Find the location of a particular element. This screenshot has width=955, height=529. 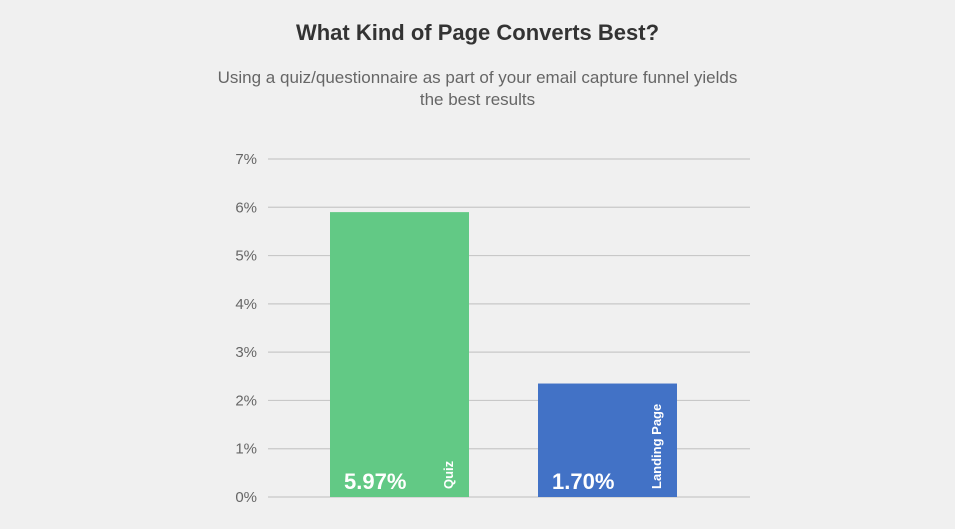

chart-title: What Kind of Page Converts Best? is located at coordinates (477, 32).